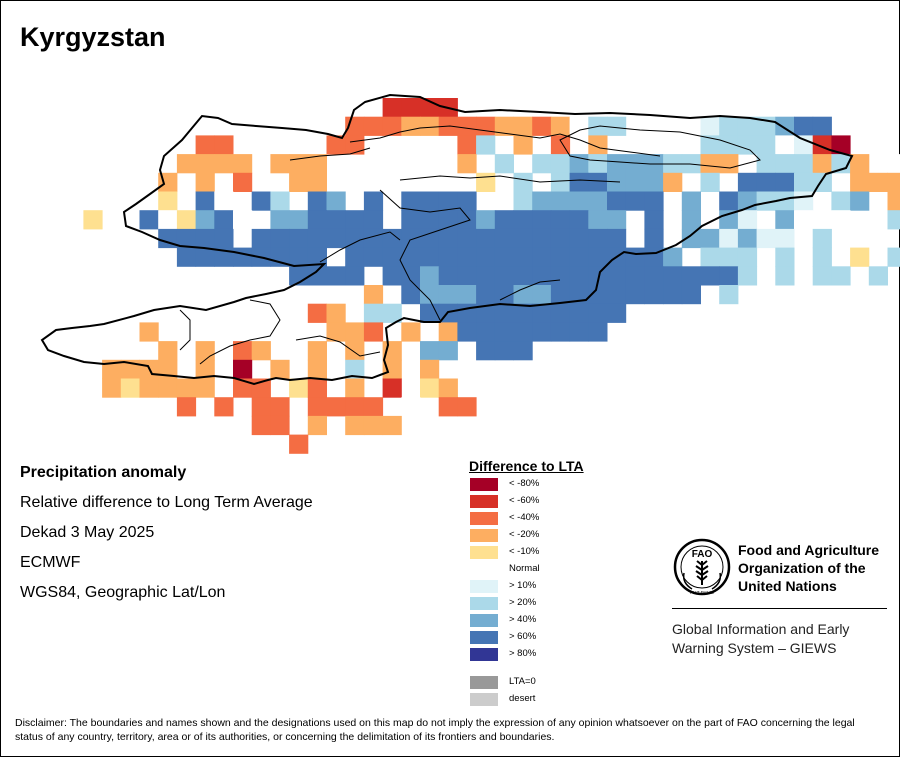 This screenshot has width=900, height=757. I want to click on map-source: ECMWF, so click(50, 562).